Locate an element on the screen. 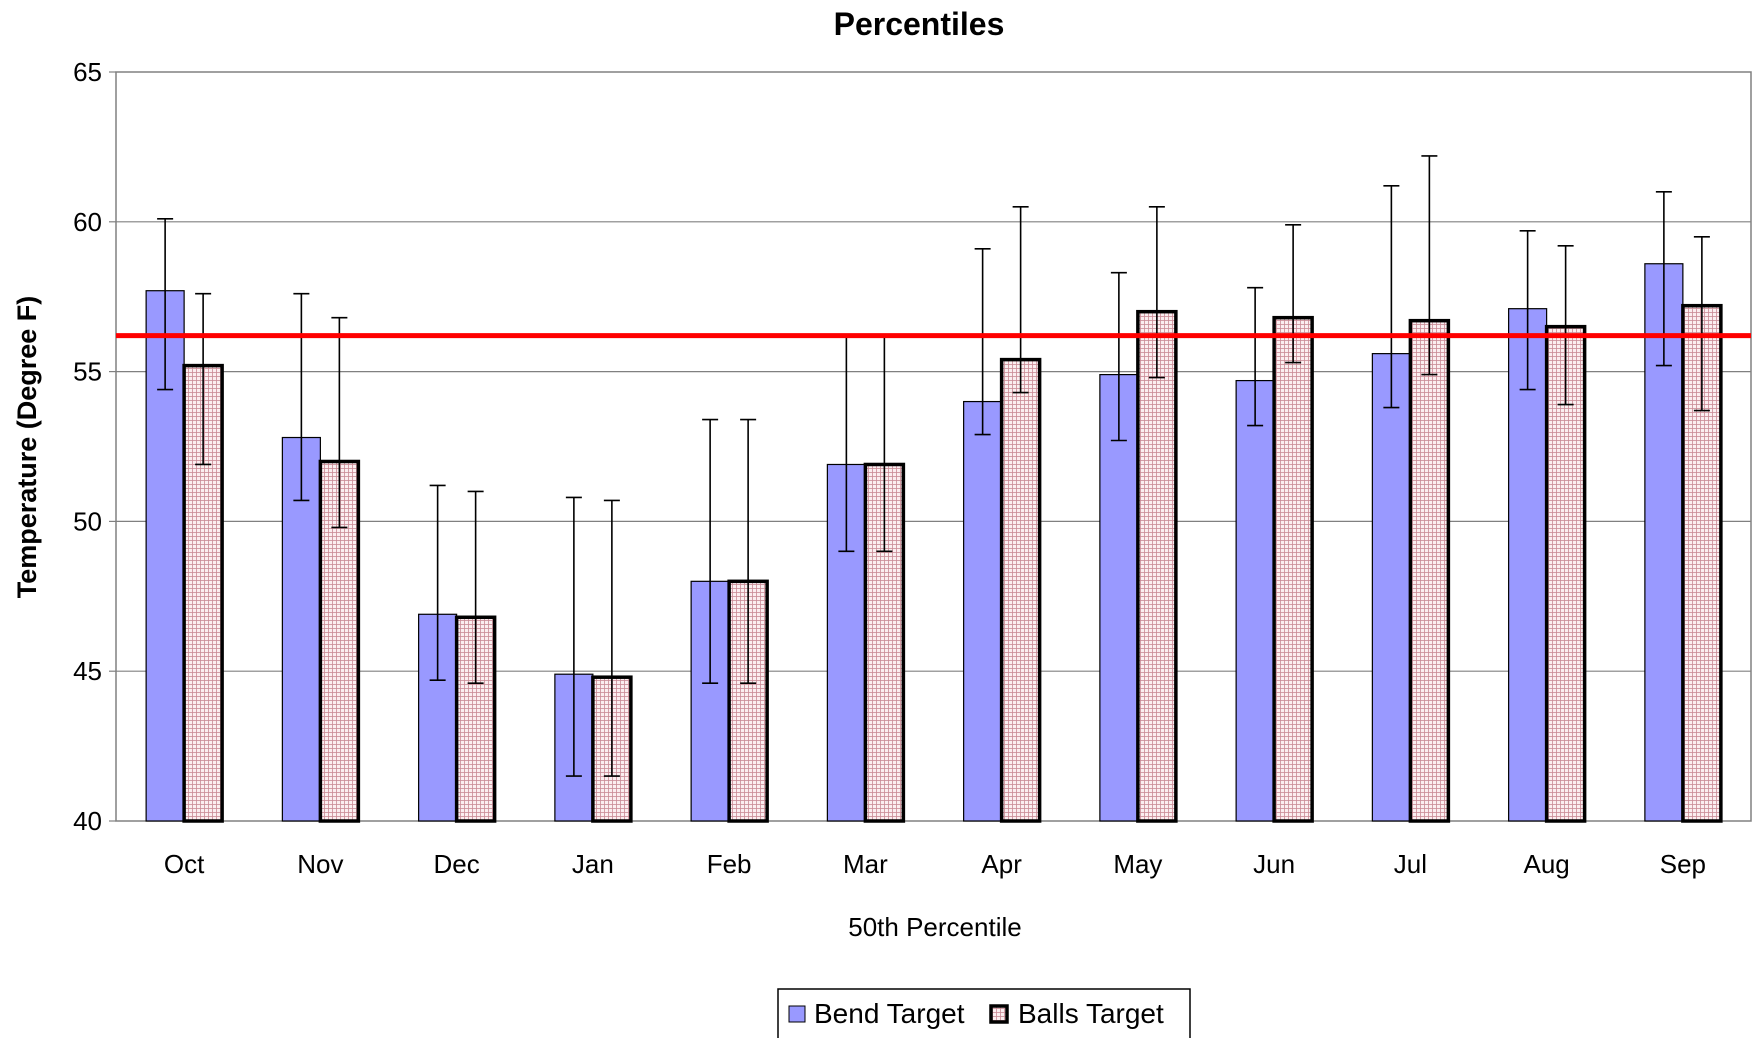  bar-balls-target-jul is located at coordinates (1429, 570).